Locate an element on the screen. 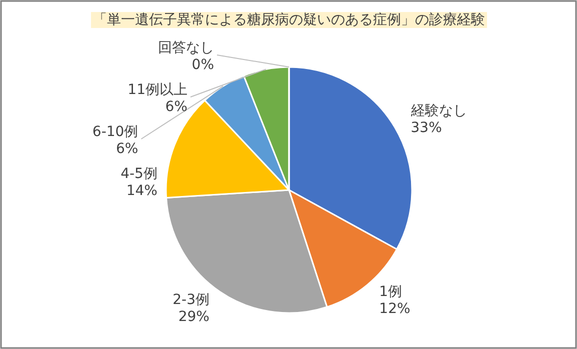 This screenshot has height=349, width=577. data-label: 33% is located at coordinates (426, 128).